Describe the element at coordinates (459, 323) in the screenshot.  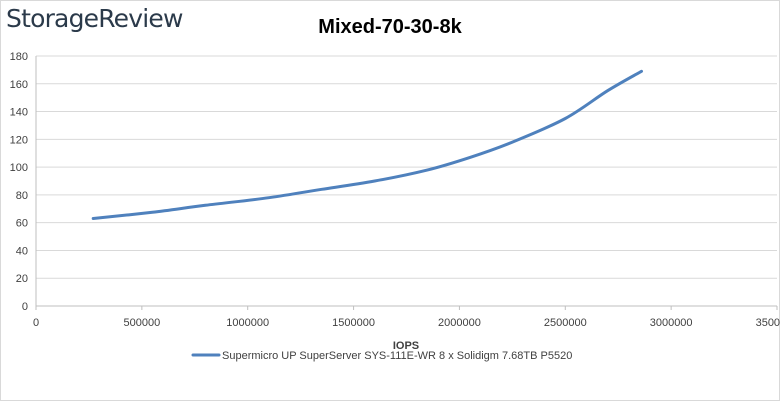
I see `x-tick-label: 2000000` at that location.